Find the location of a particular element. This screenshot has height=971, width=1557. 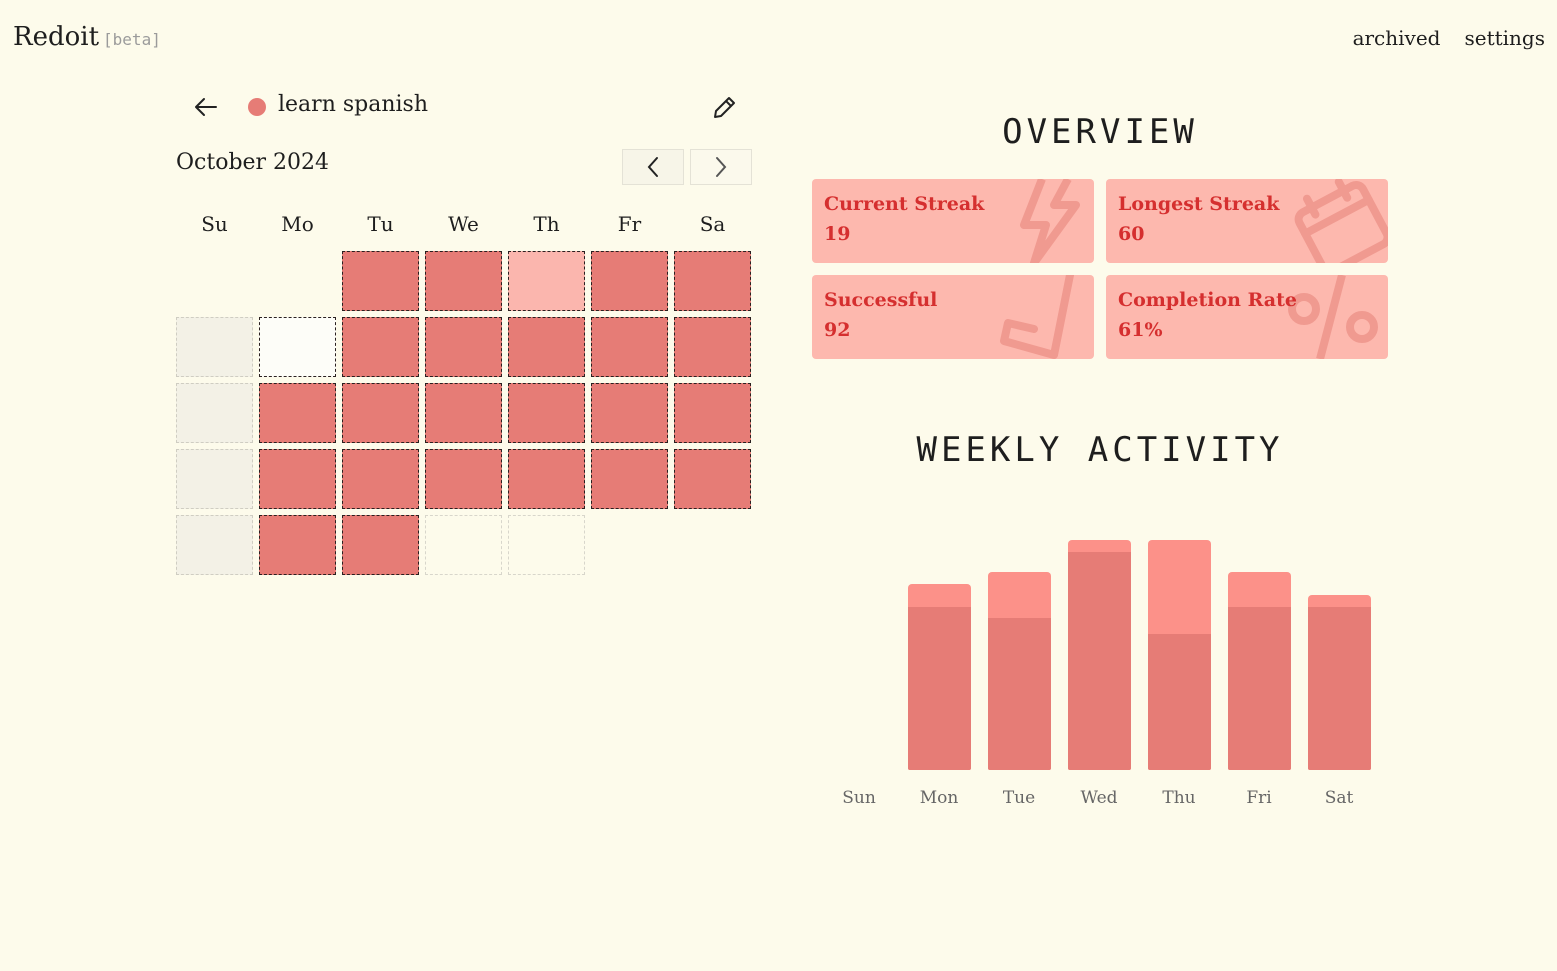

settings-link: settings is located at coordinates (1504, 38).